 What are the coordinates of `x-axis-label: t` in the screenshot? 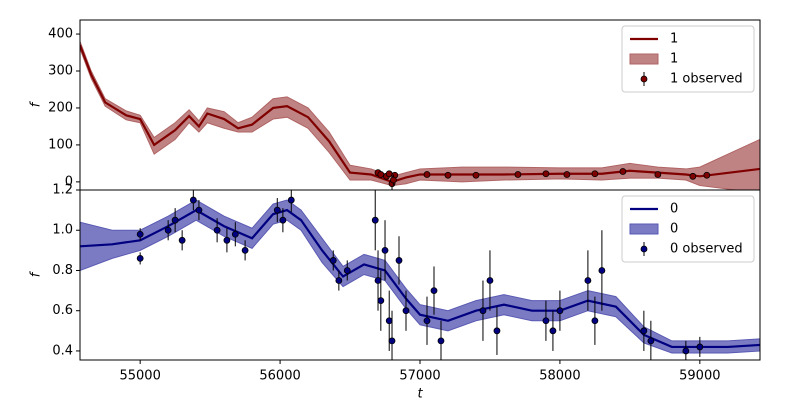 It's located at (420, 393).